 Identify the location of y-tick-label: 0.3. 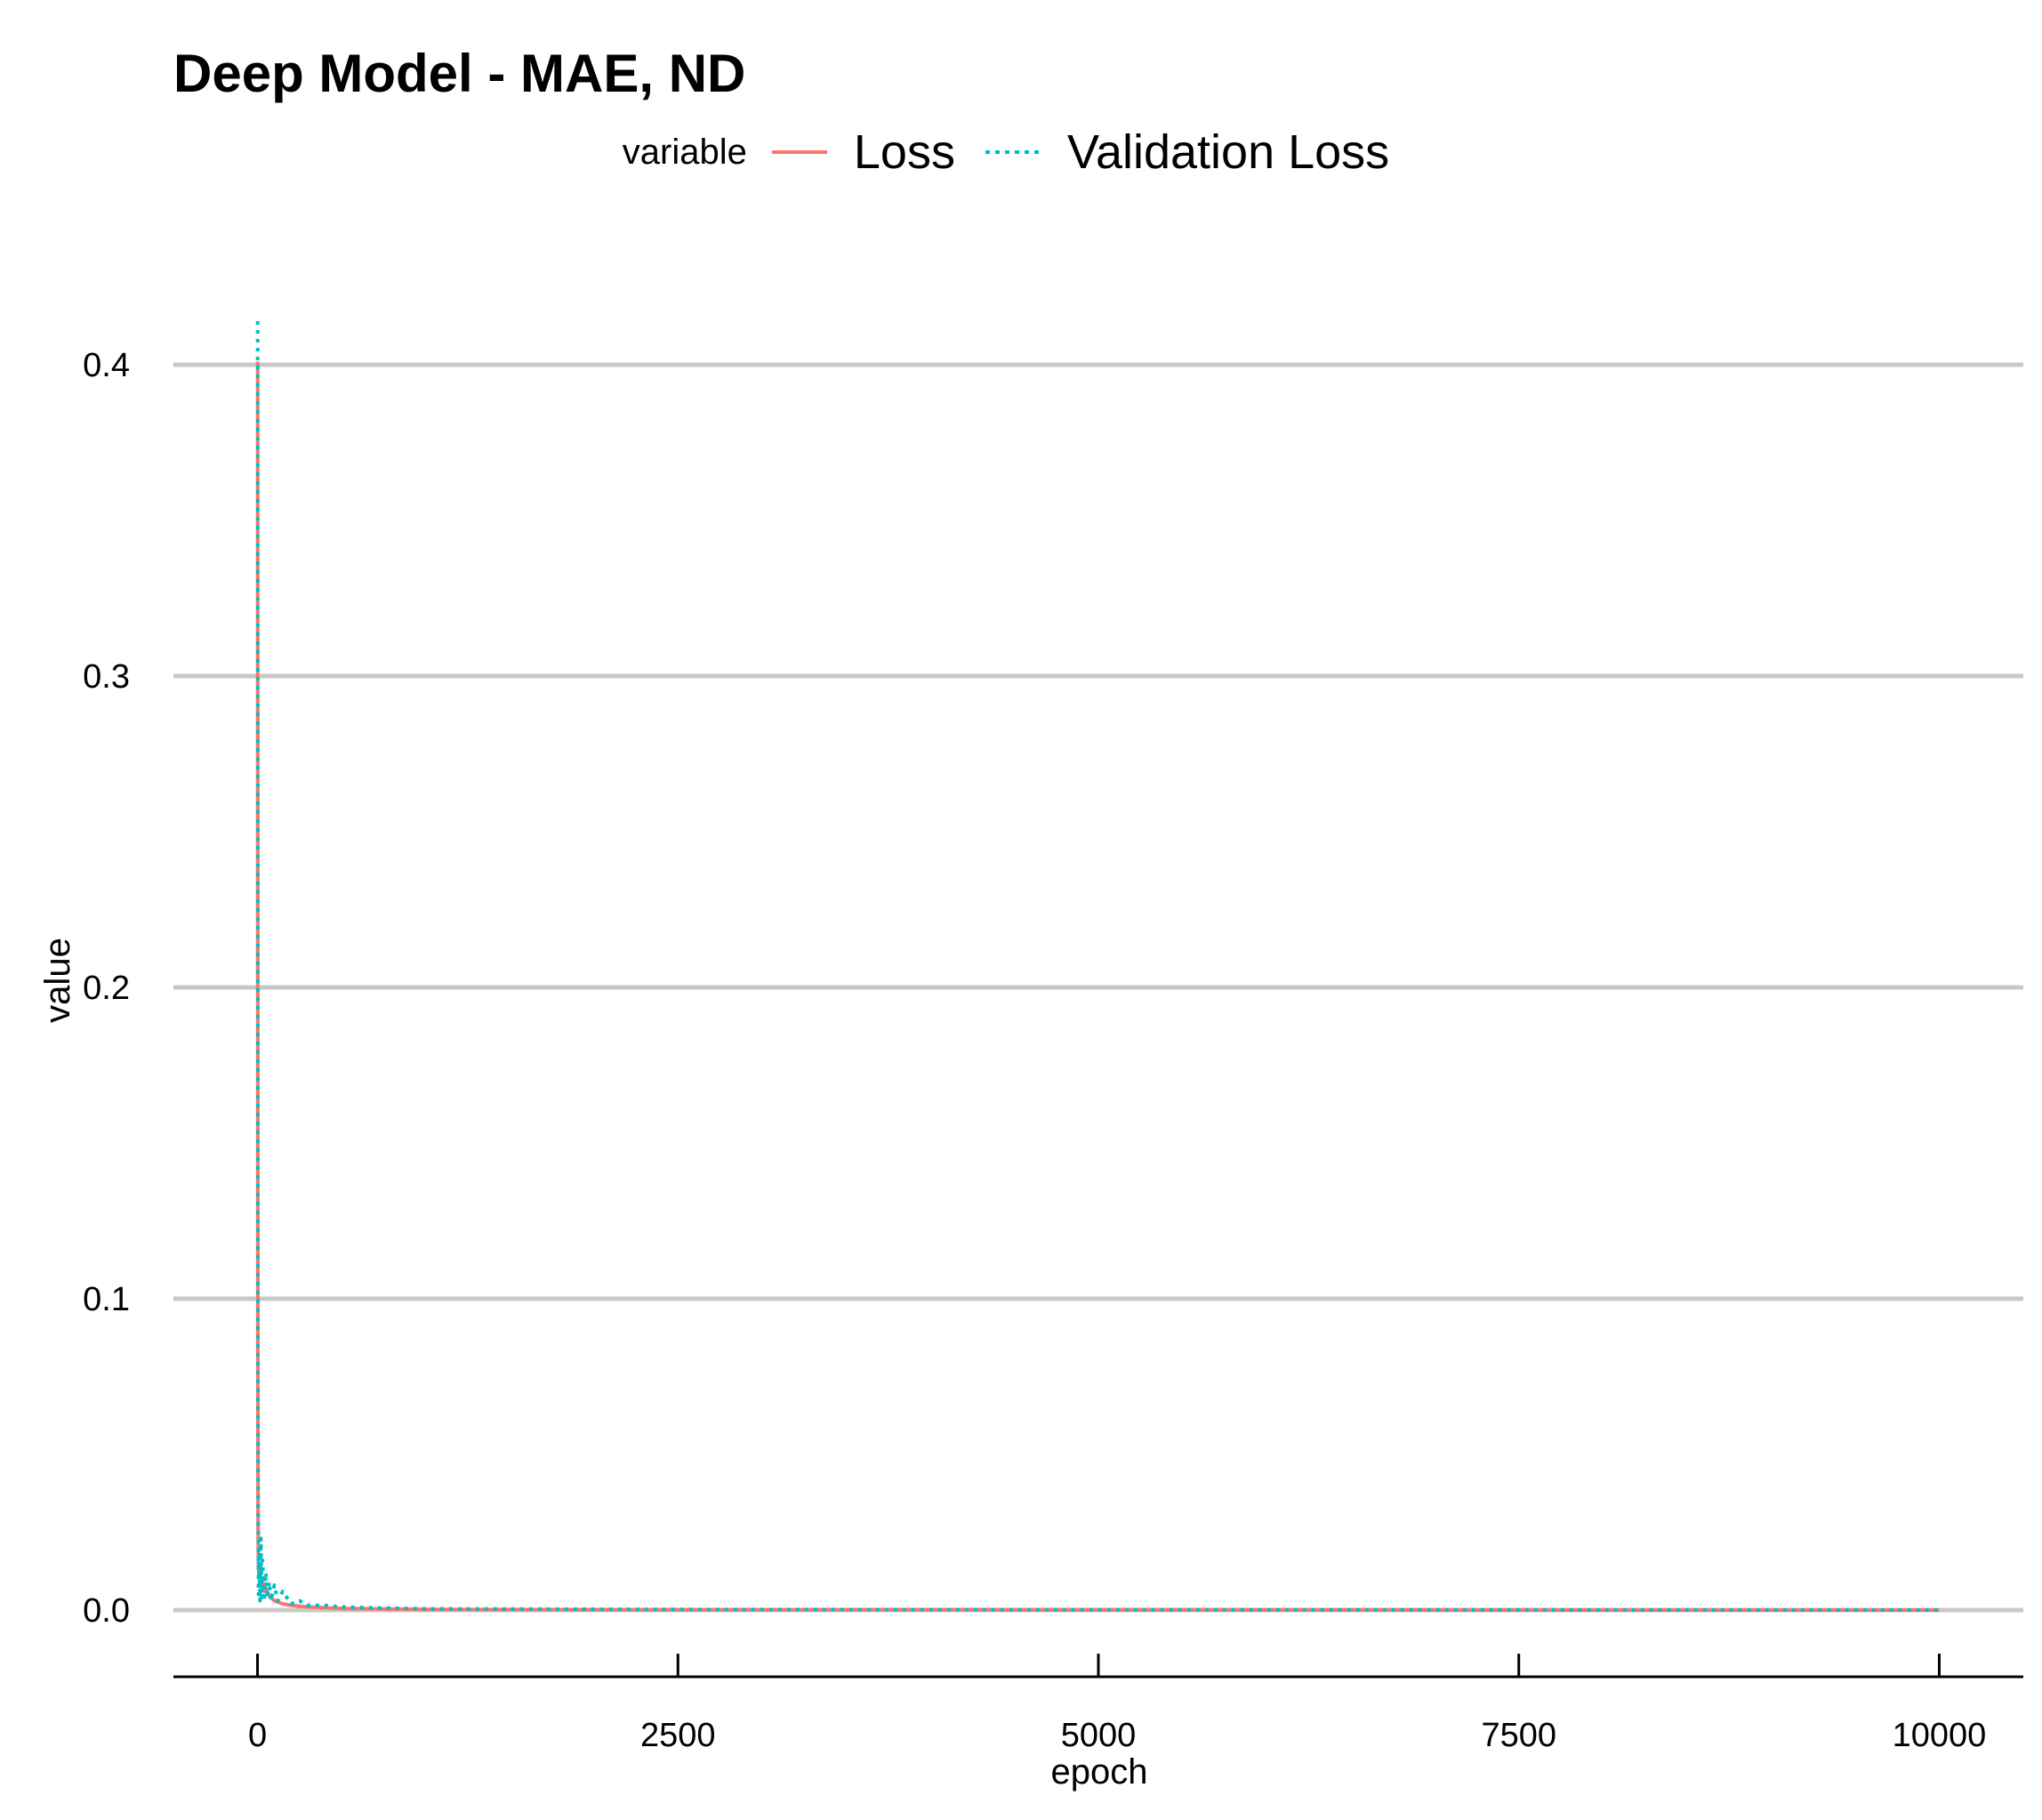
(106, 677).